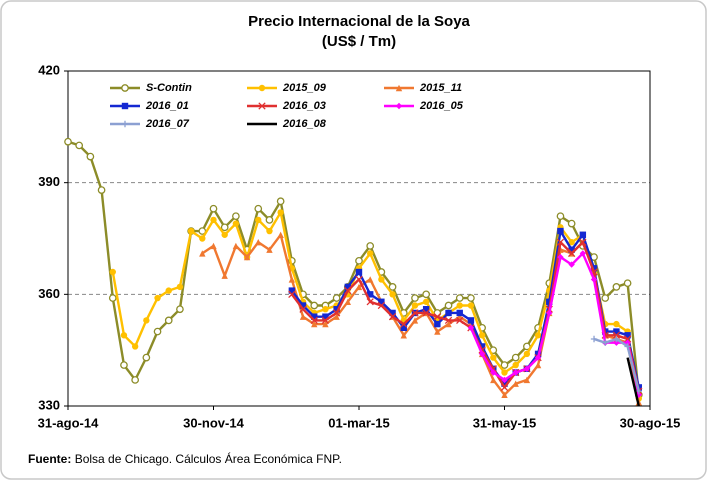 The width and height of the screenshot is (707, 480). What do you see at coordinates (633, 382) in the screenshot?
I see `series` at bounding box center [633, 382].